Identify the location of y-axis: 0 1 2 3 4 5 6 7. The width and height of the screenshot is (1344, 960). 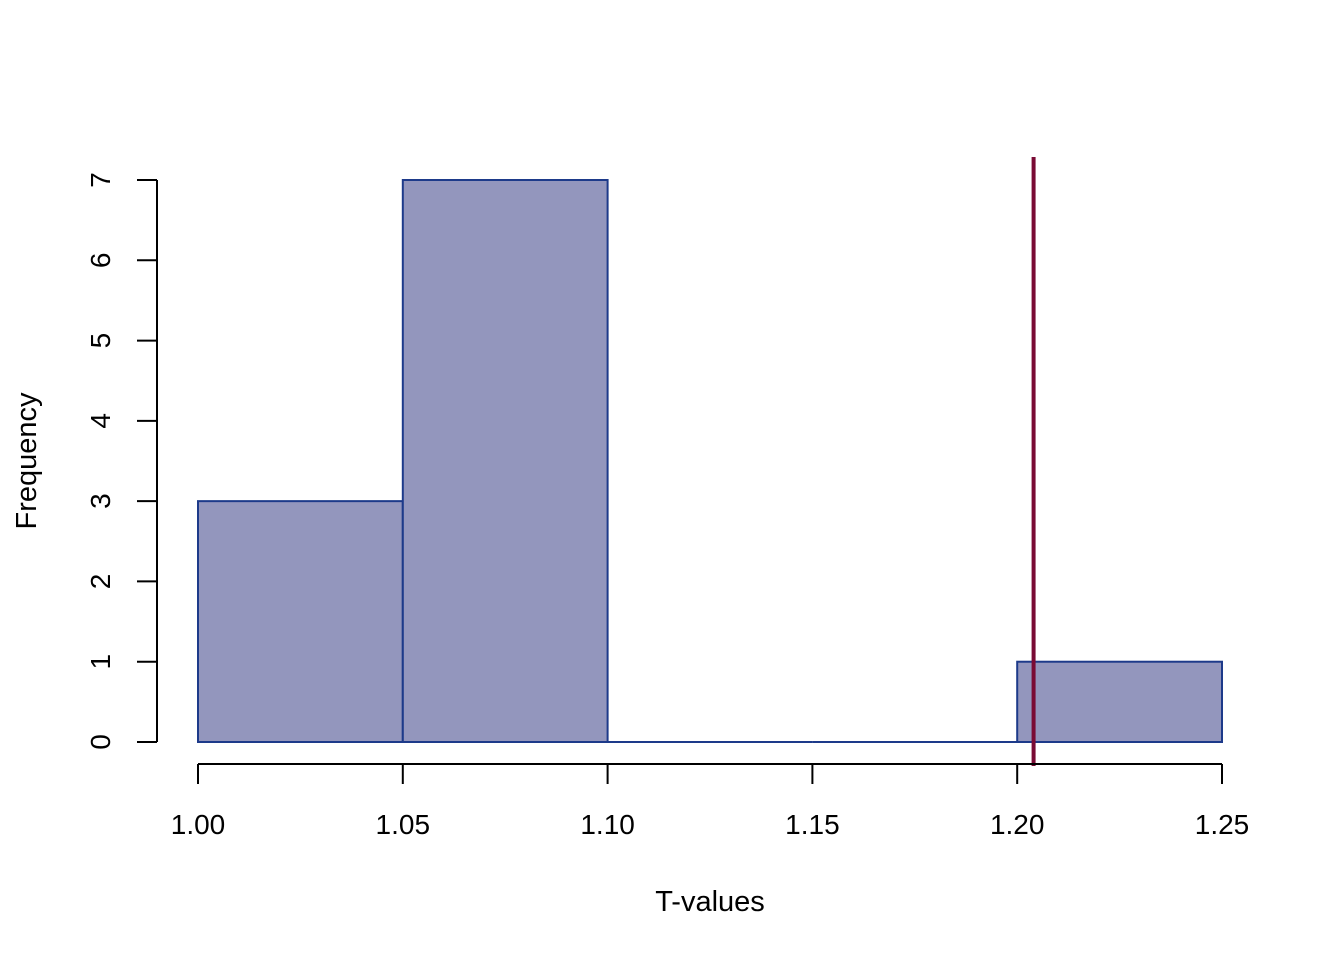
(121, 461).